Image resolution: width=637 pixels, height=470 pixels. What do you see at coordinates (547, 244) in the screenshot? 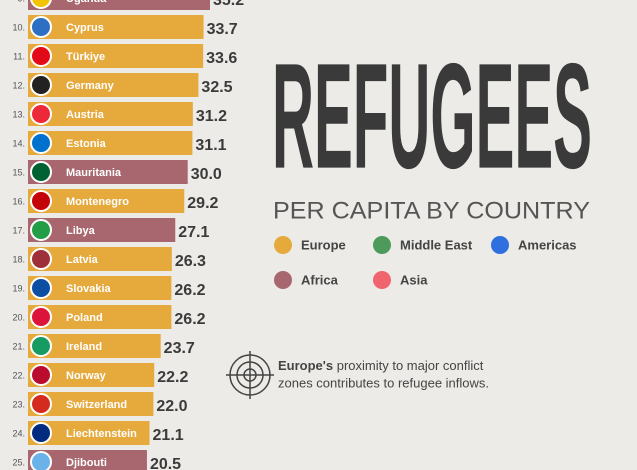
I see `legend-label: Americas` at bounding box center [547, 244].